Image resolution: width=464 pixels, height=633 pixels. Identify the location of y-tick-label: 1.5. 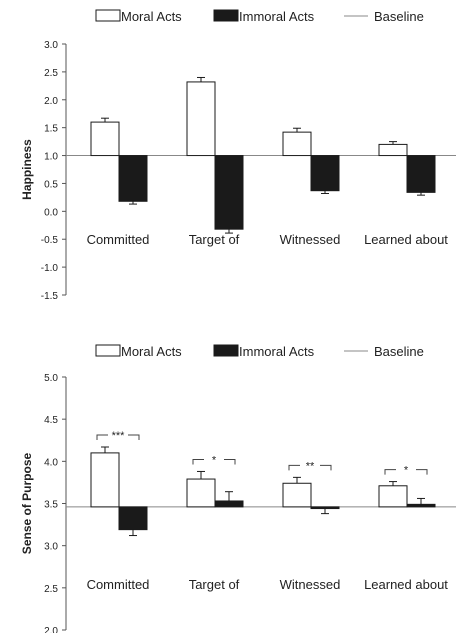
(51, 129).